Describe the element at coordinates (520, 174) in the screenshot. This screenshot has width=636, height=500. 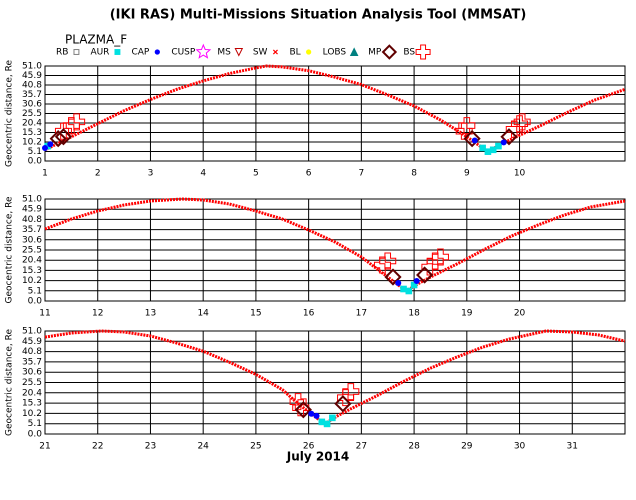
I see `x-tick-label: 10` at that location.